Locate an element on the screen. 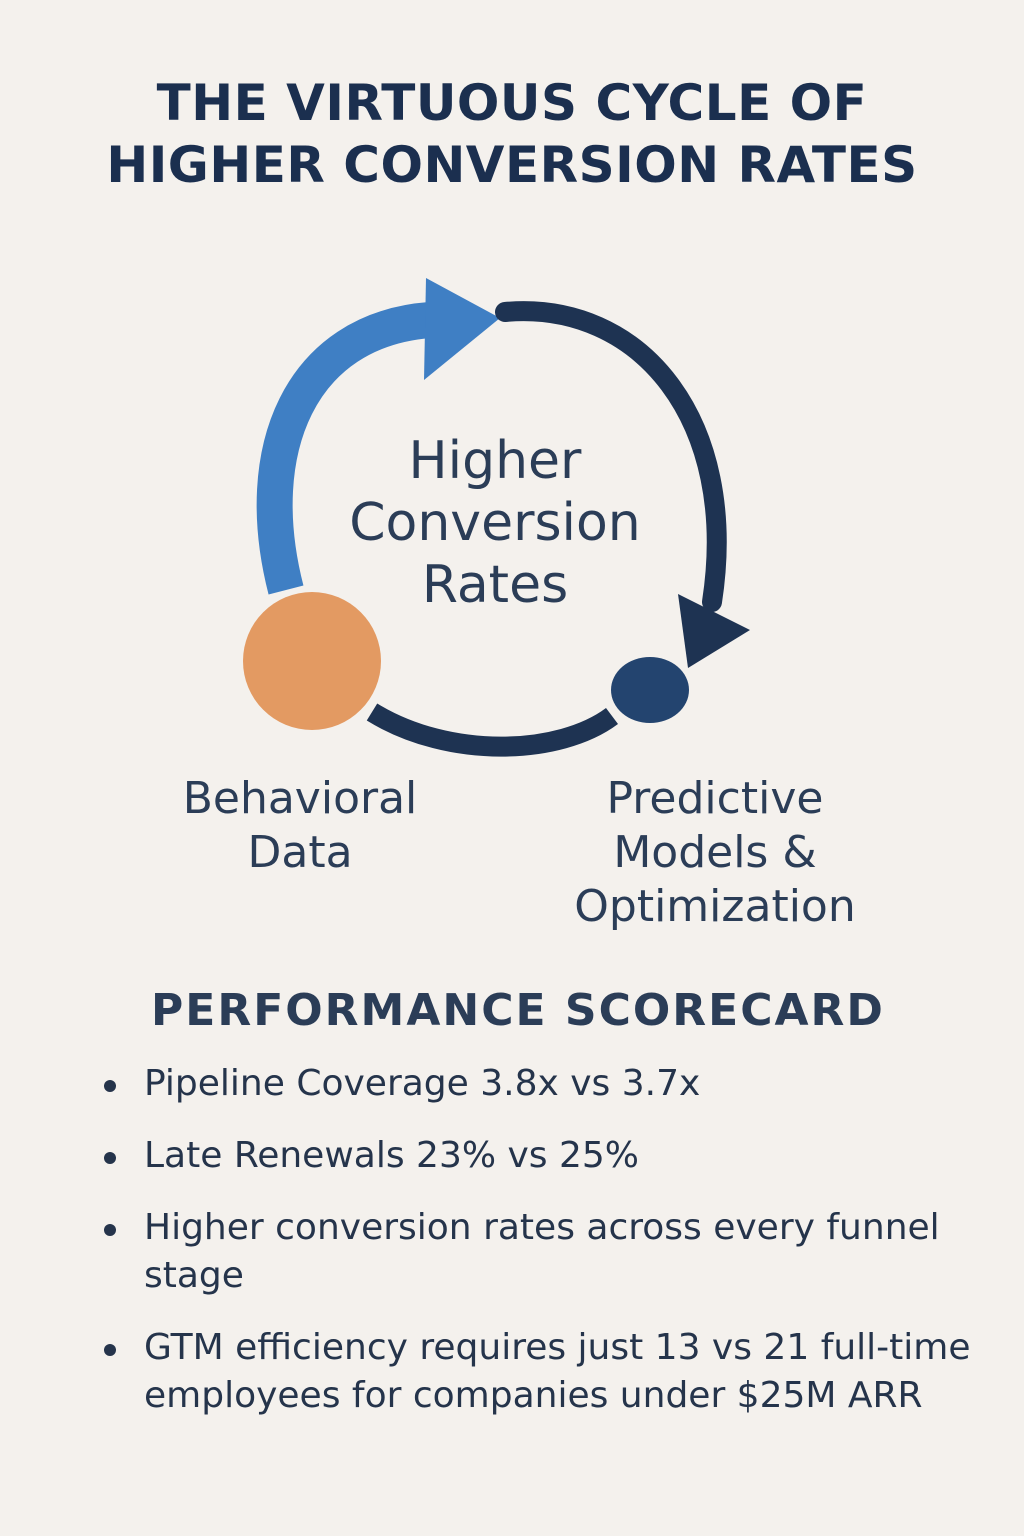 The image size is (1024, 1536). dark-bottom-arc is located at coordinates (492, 730).